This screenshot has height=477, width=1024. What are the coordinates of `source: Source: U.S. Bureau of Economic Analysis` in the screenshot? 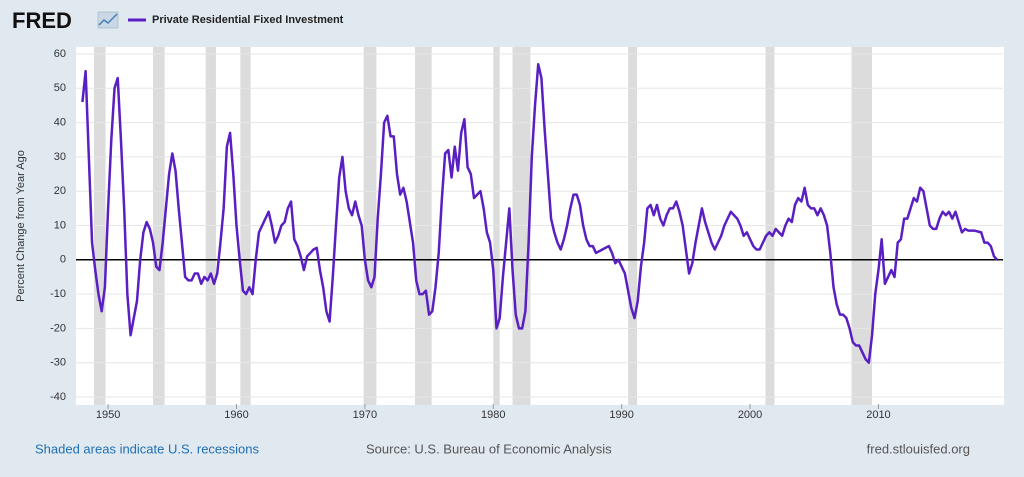 It's located at (489, 448).